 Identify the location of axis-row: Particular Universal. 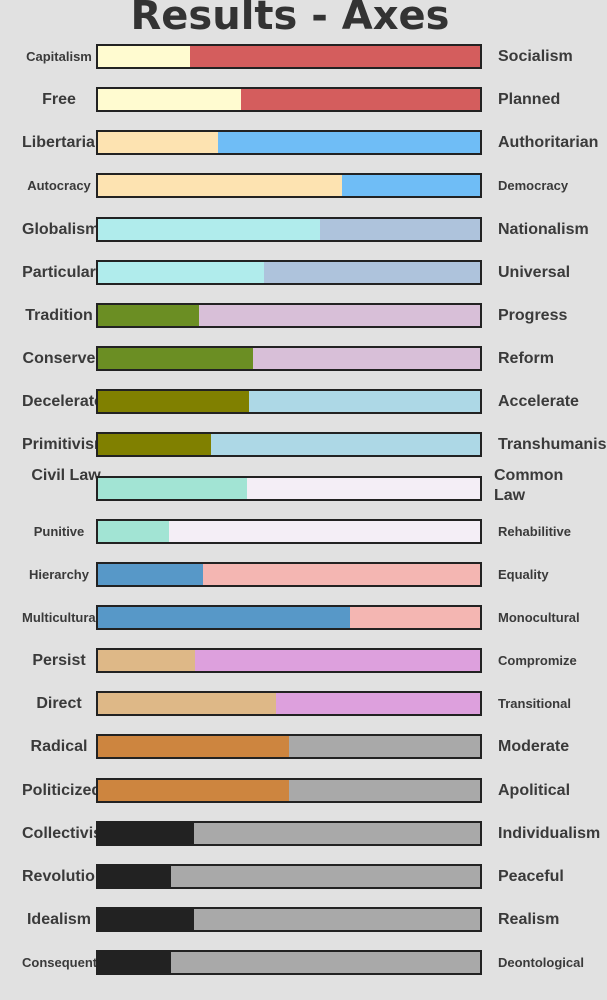
(303, 280).